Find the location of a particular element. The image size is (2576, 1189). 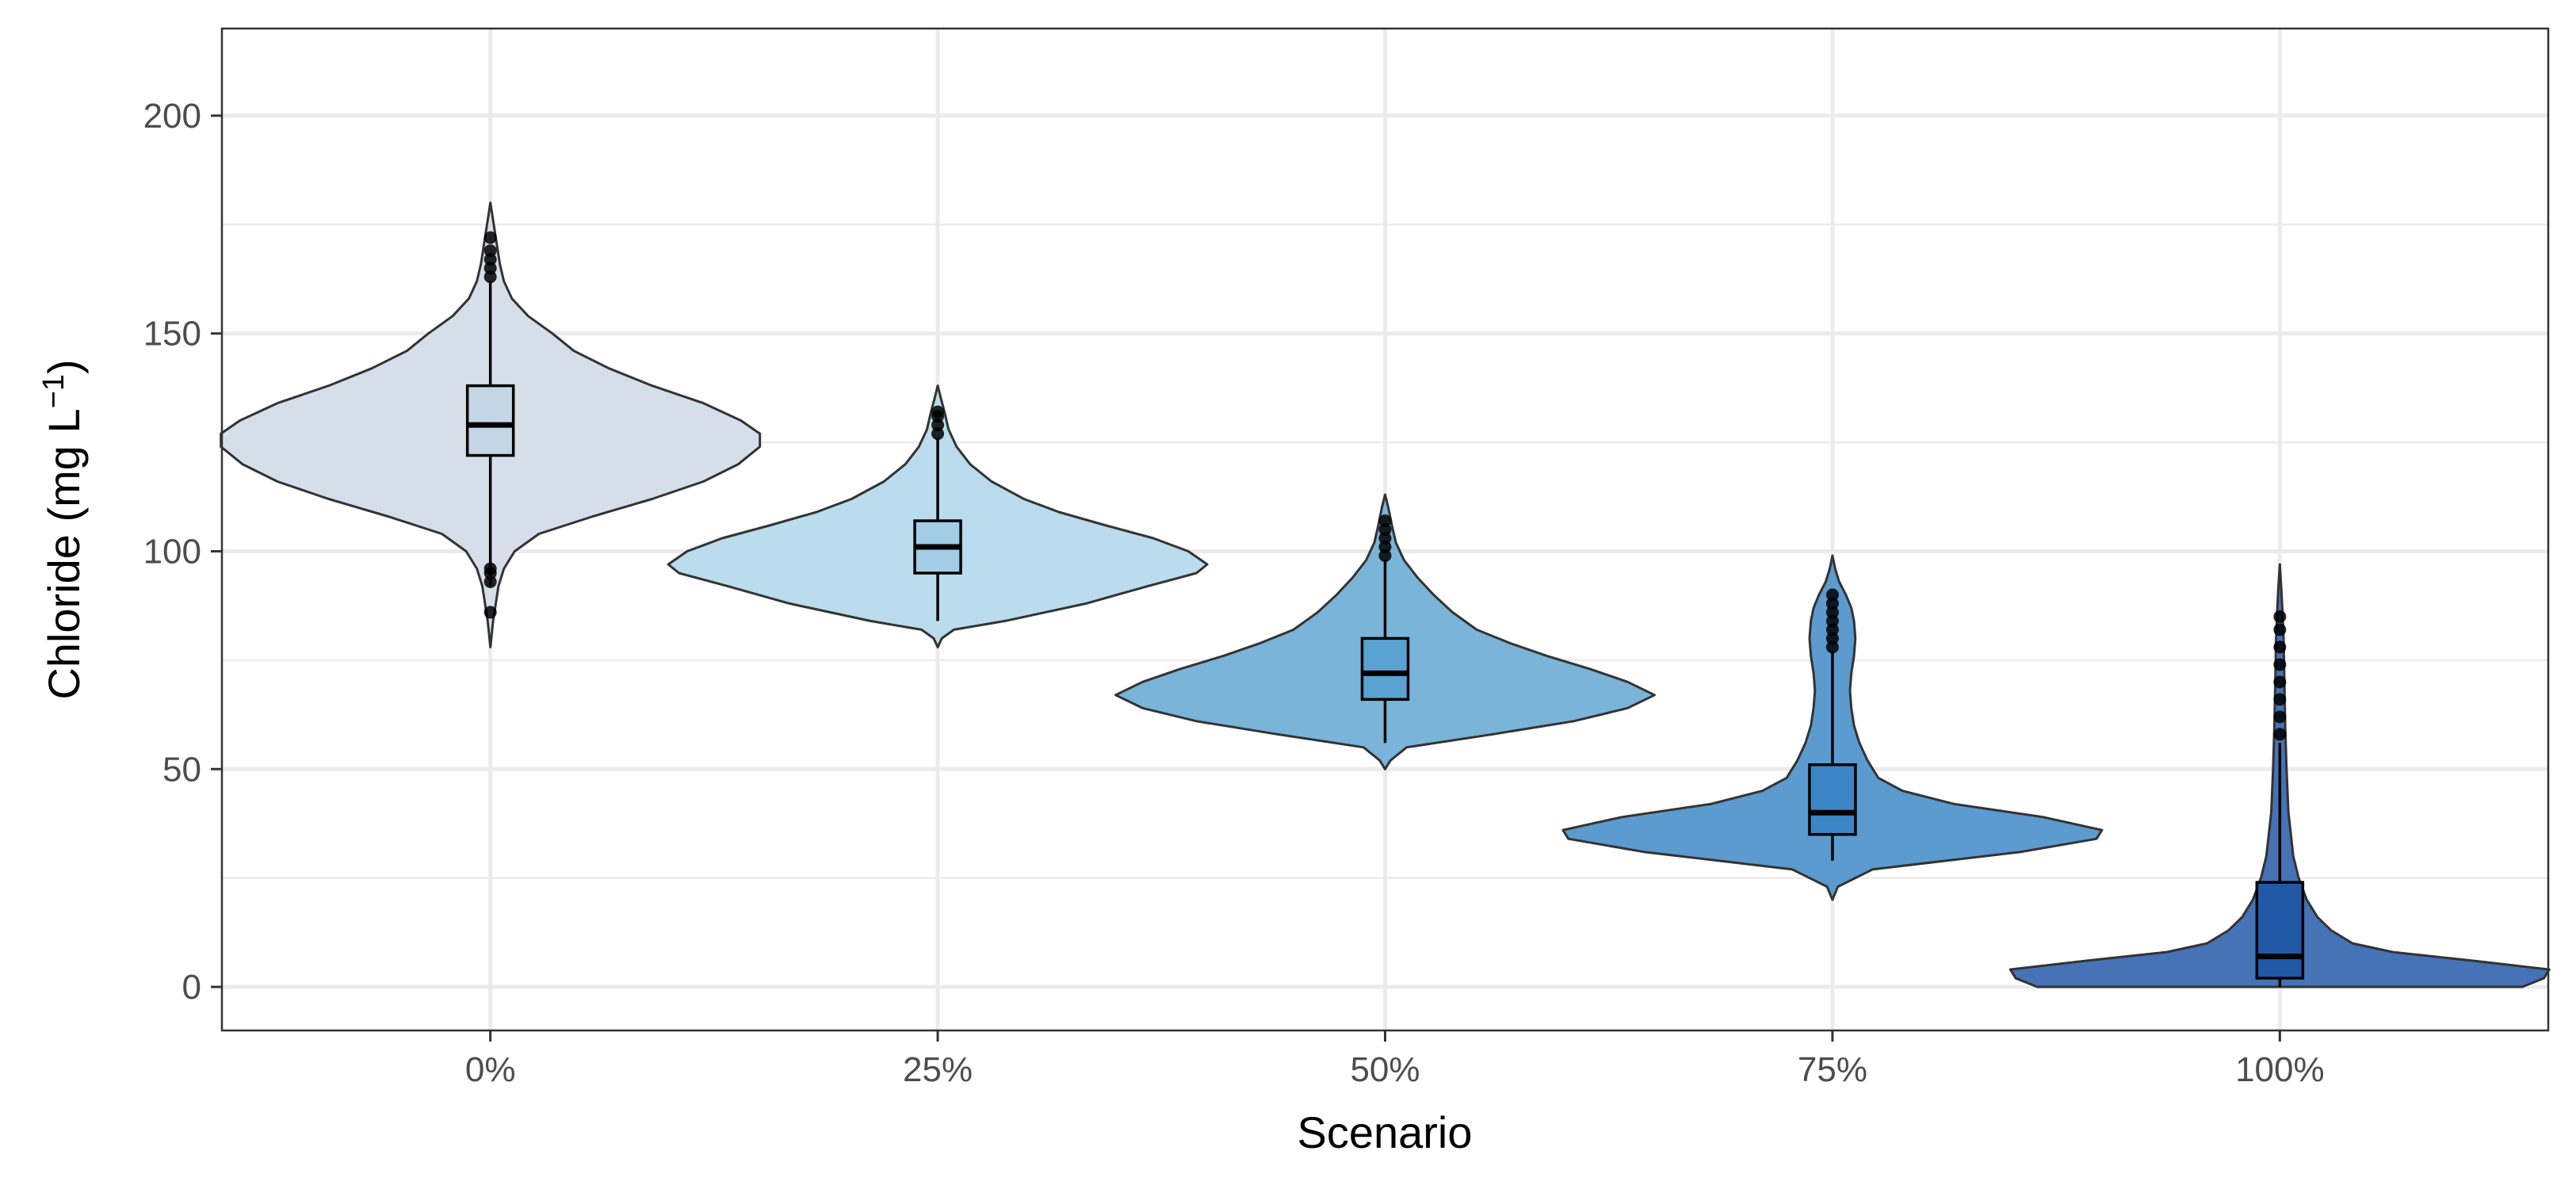

x-axis: 0% 25% 50% 75% 100% is located at coordinates (1395, 1059).